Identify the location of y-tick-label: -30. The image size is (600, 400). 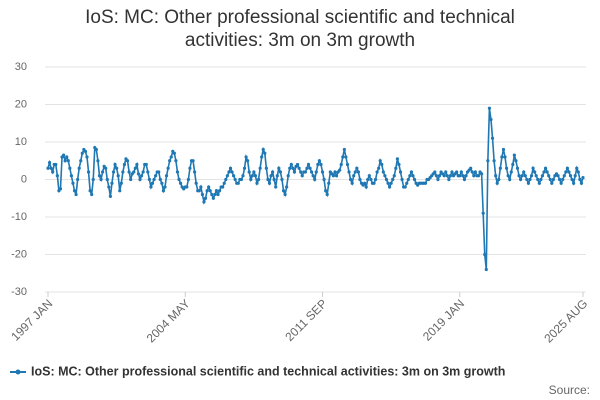
(19, 292).